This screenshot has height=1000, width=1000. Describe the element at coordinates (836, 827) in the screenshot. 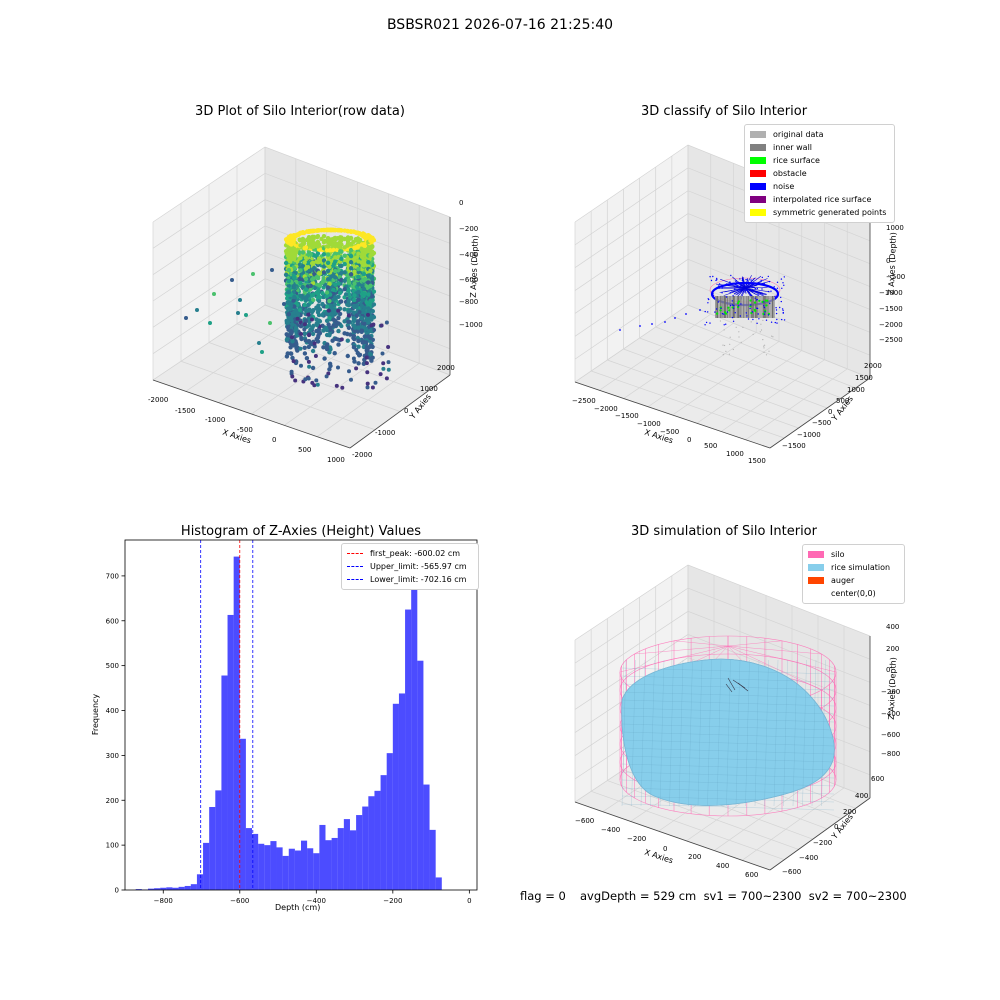

I see `simulation-y-tick-label: 0` at that location.